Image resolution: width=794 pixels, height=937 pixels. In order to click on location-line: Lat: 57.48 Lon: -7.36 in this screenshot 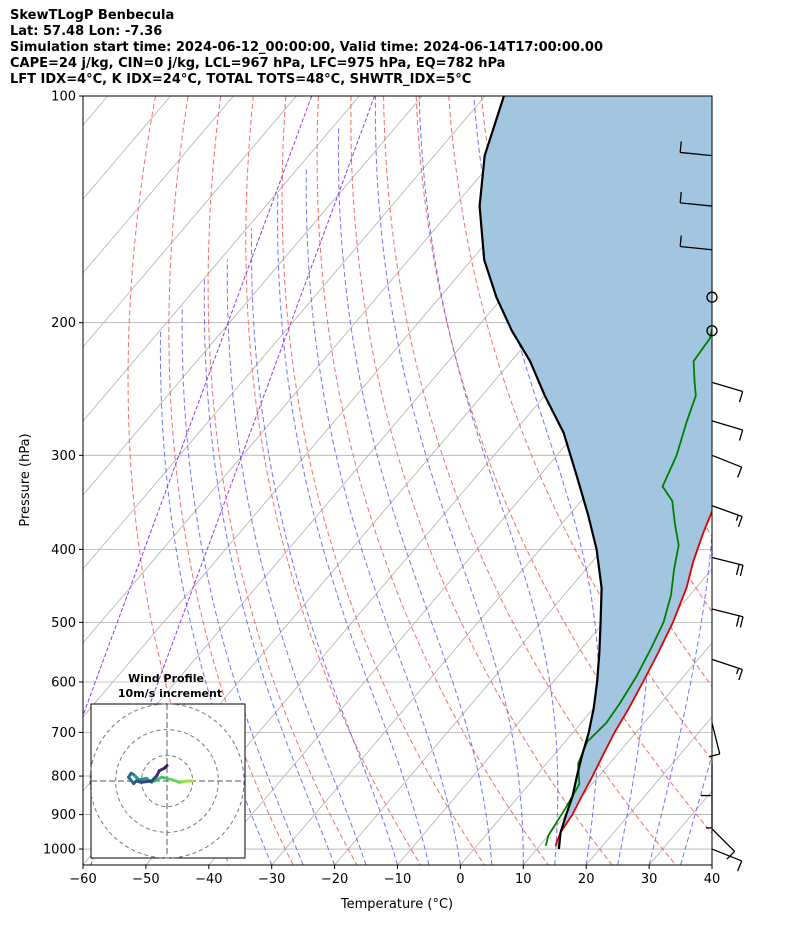, I will do `click(86, 31)`.